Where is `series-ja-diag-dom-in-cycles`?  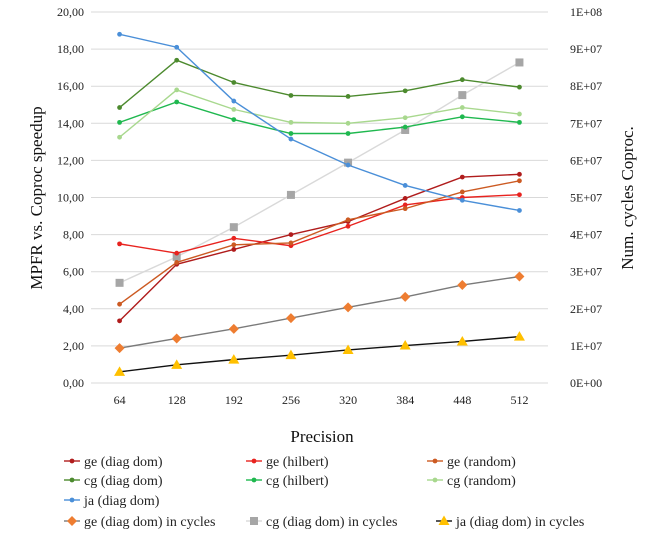
series-ja-diag-dom-in-cycles is located at coordinates (319, 353).